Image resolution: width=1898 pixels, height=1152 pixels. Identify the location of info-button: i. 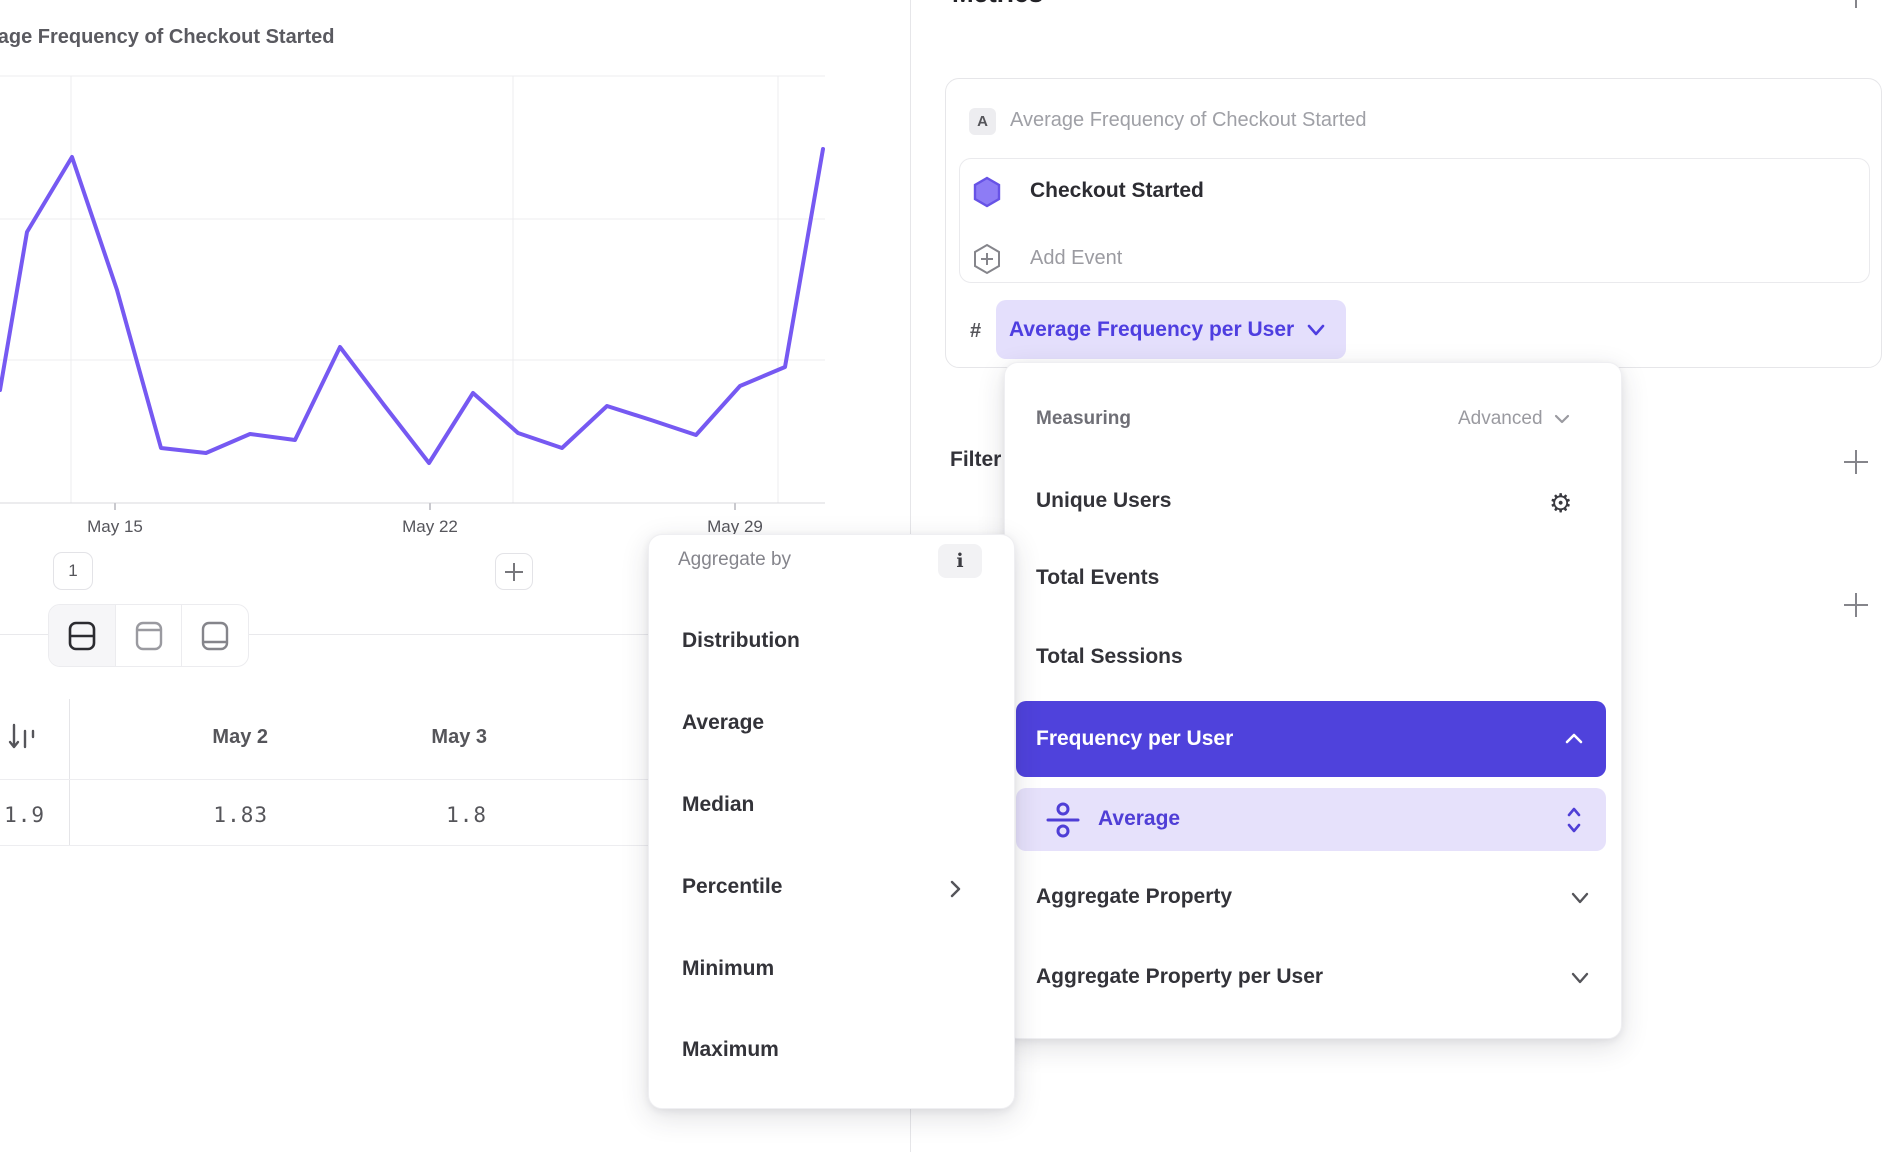
(960, 561).